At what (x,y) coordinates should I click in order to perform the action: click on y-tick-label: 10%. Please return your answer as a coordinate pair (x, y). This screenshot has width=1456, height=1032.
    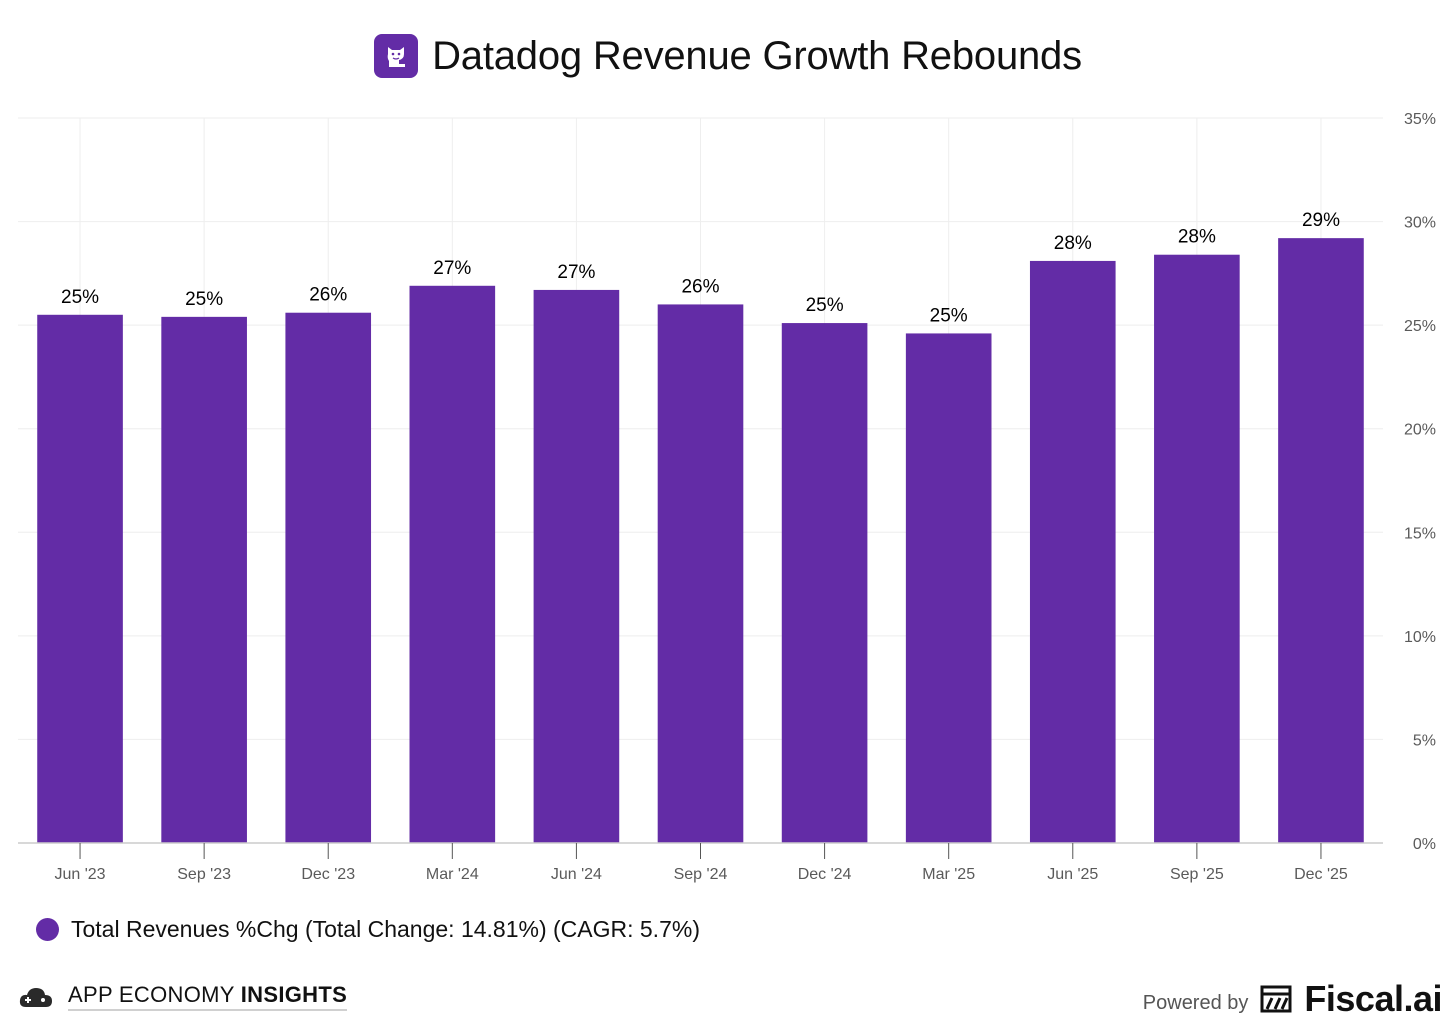
    Looking at the image, I should click on (1420, 637).